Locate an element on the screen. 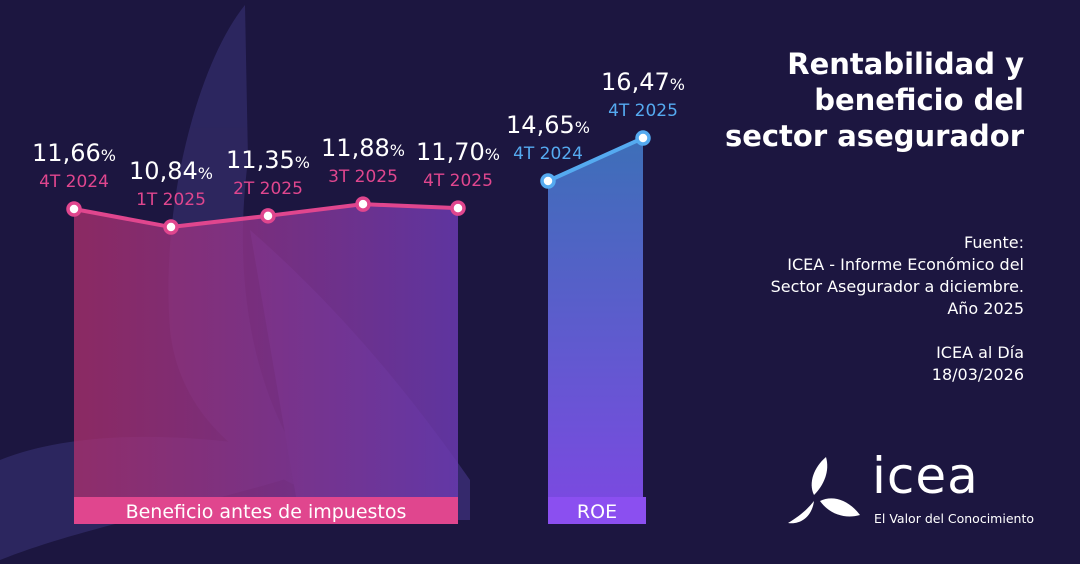 Image resolution: width=1080 pixels, height=564 pixels. category-label: 2T 2025 is located at coordinates (268, 189).